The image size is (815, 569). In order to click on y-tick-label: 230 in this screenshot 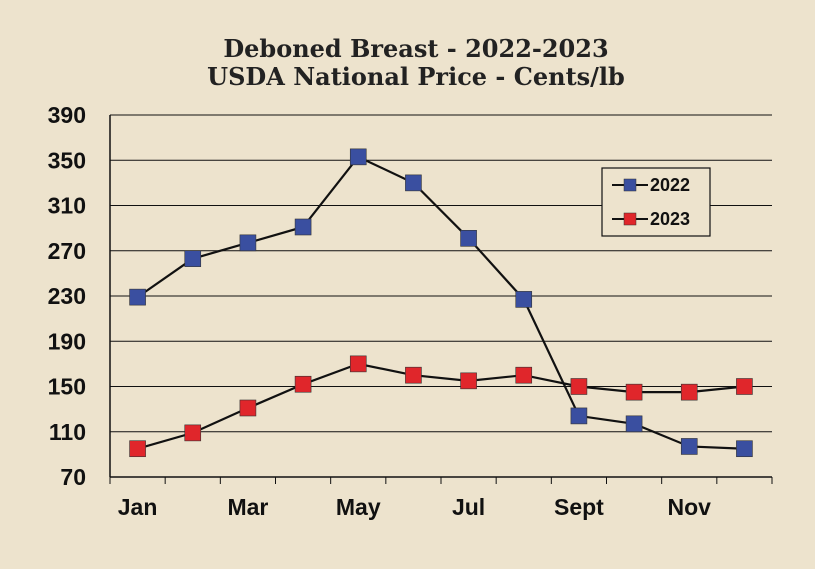, I will do `click(67, 296)`.